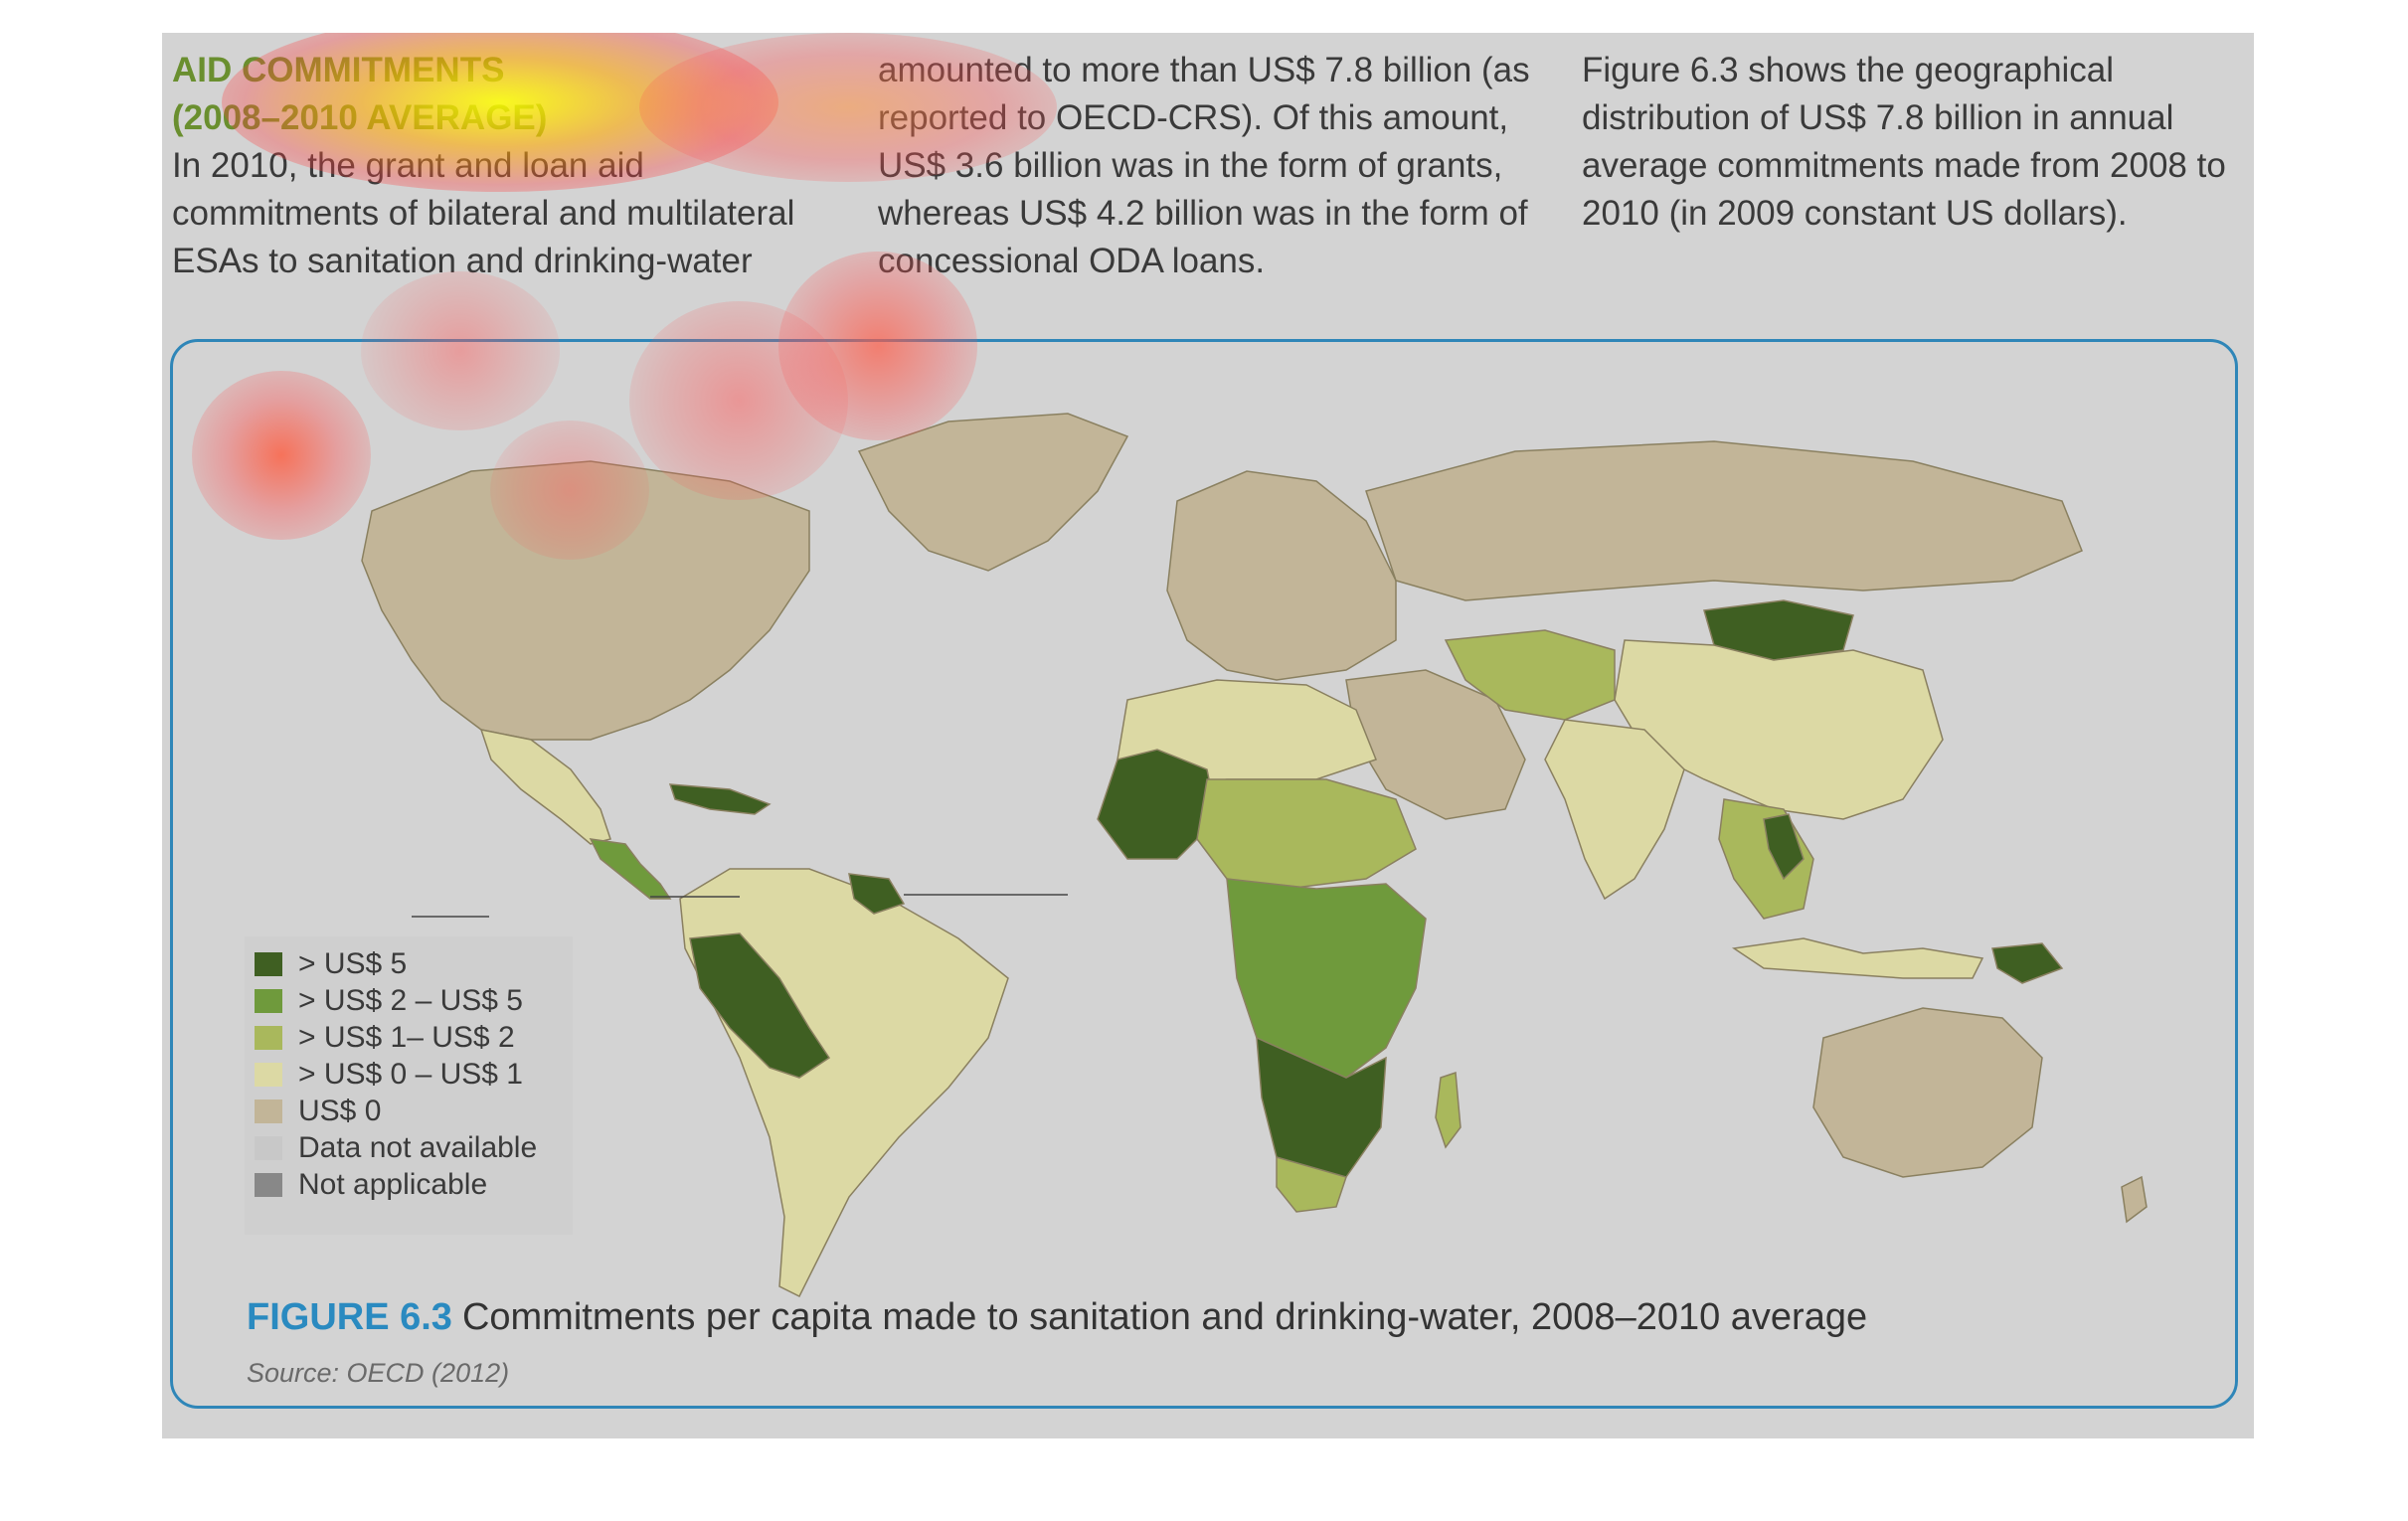 This screenshot has width=2408, height=1521. Describe the element at coordinates (410, 1075) in the screenshot. I see `legend-label: > US$ 0 – US$ 1` at that location.